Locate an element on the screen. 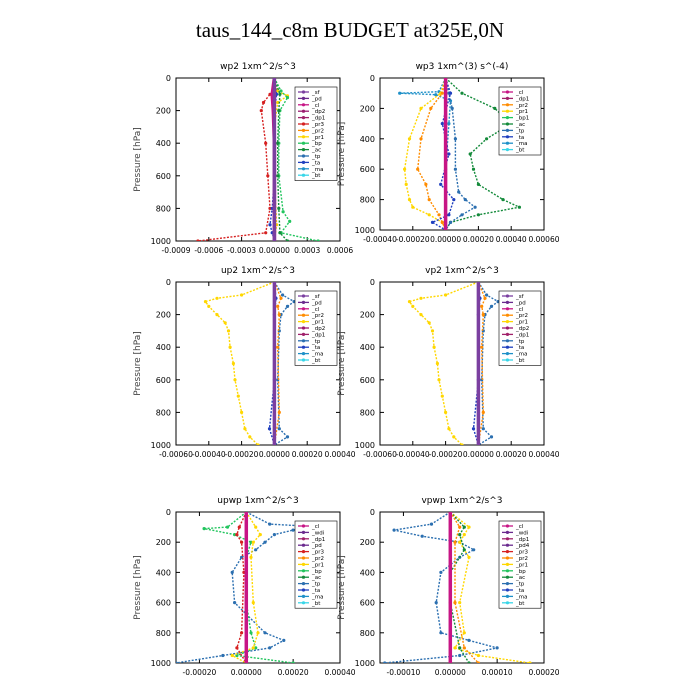 The height and width of the screenshot is (700, 700). panel-title: upwp 1xm^2/s^3 is located at coordinates (257, 501).